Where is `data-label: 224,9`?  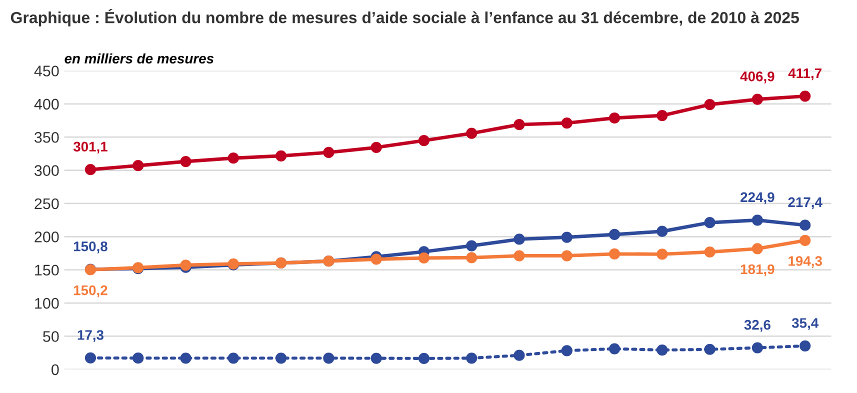 data-label: 224,9 is located at coordinates (757, 198).